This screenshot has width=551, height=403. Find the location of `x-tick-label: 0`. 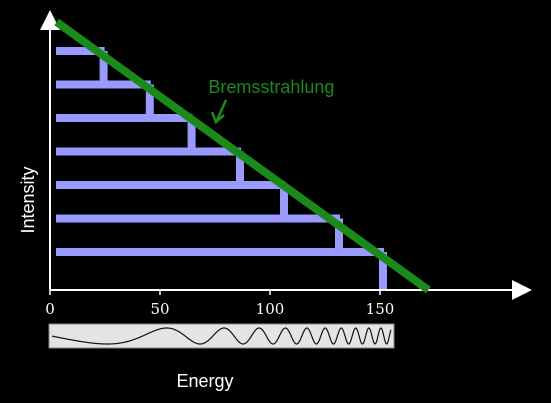

x-tick-label: 0 is located at coordinates (50, 309).